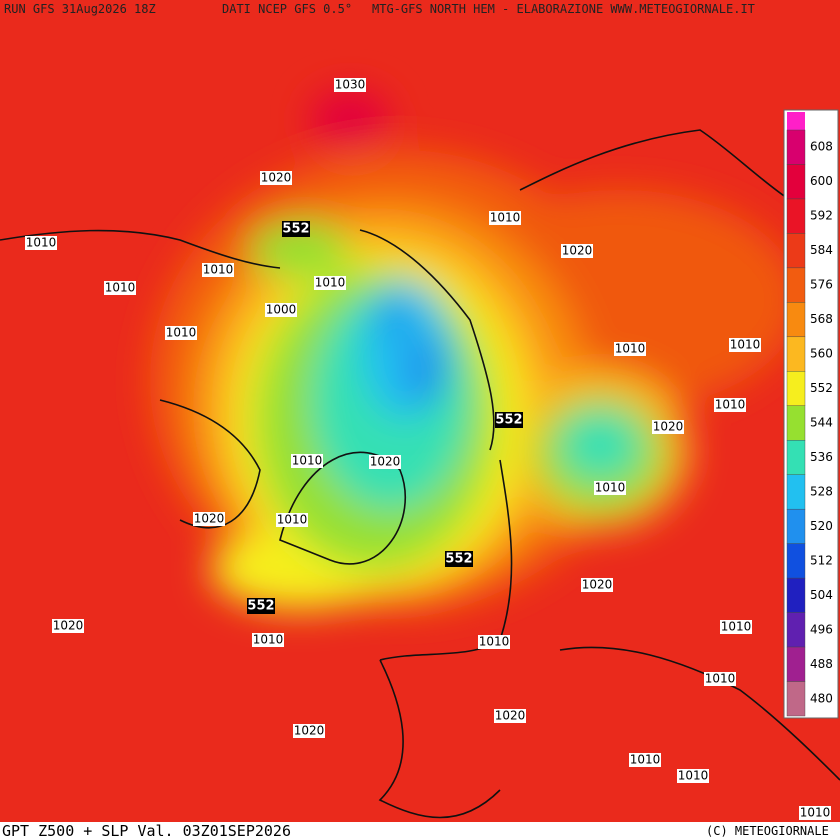 The image size is (840, 840). I want to click on legend-top, so click(796, 121).